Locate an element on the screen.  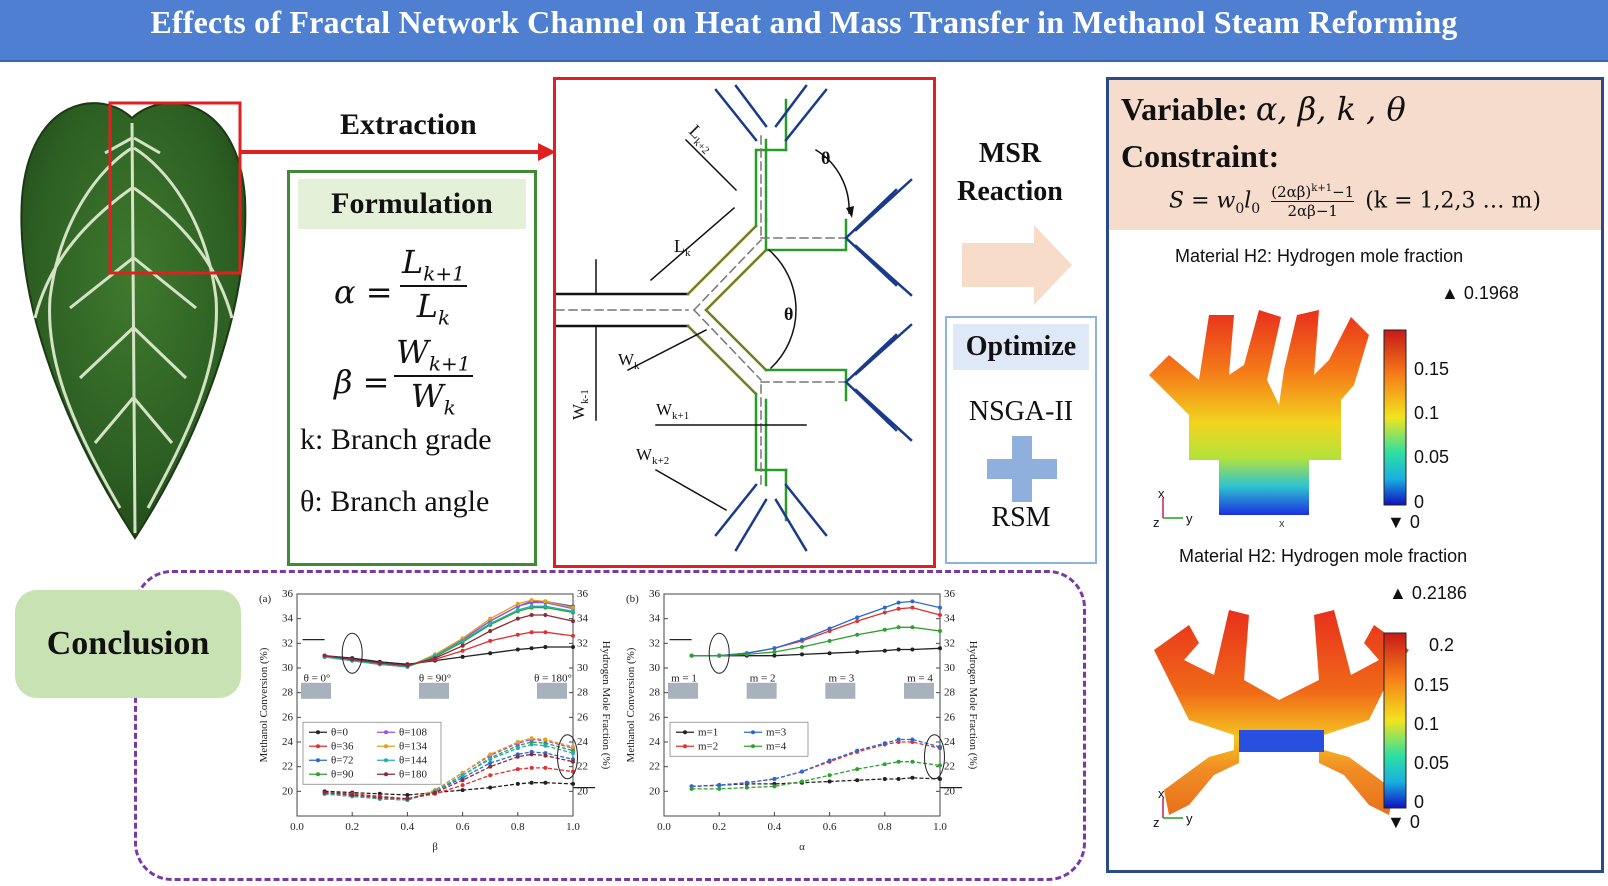
legend-label: θ=72 is located at coordinates (342, 760).